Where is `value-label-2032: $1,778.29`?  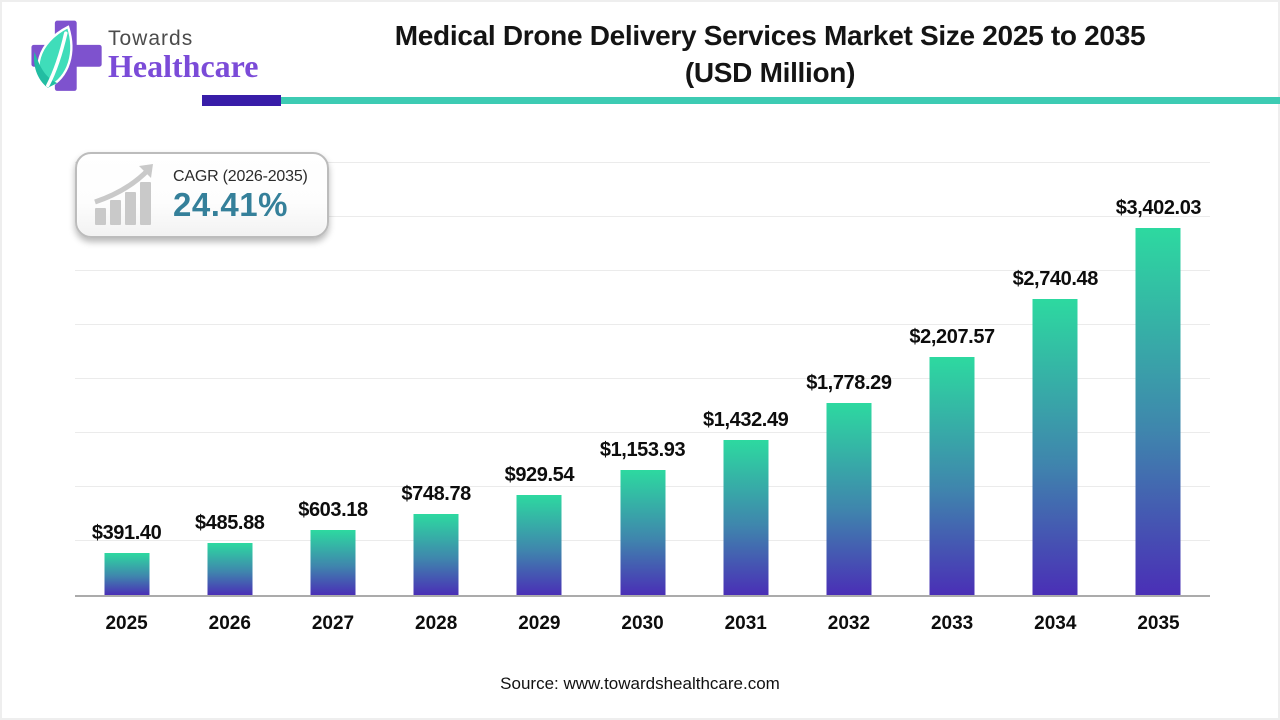 value-label-2032: $1,778.29 is located at coordinates (849, 382).